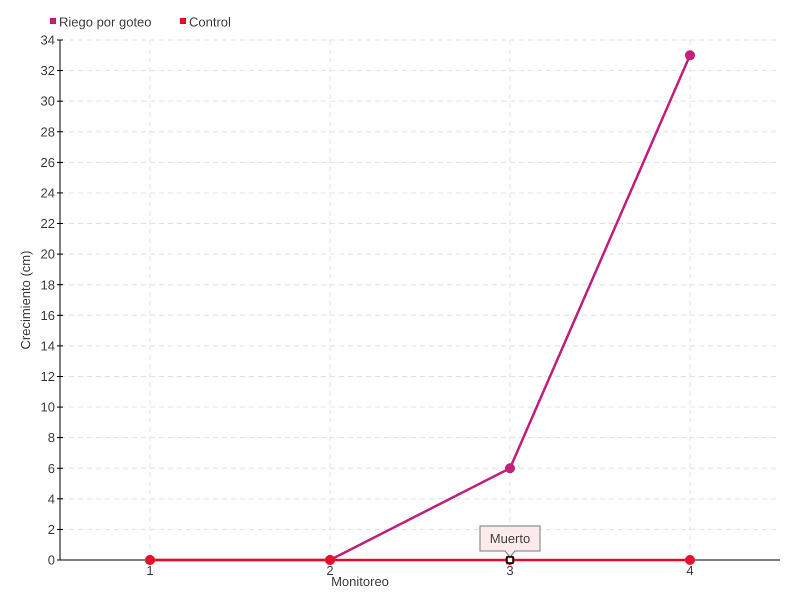 Image resolution: width=800 pixels, height=600 pixels. I want to click on y-tick-label: 30, so click(47, 101).